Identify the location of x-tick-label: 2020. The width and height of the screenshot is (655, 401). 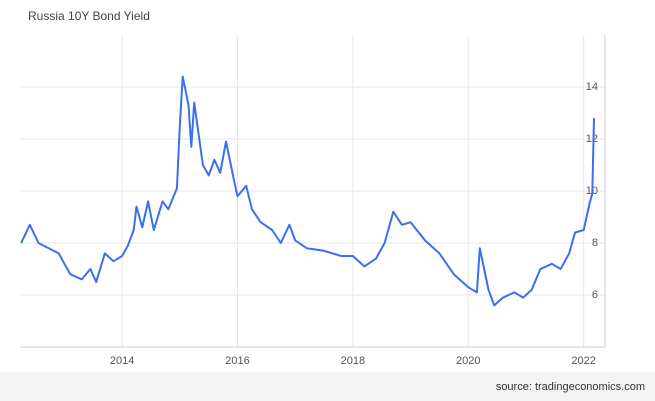
(468, 361).